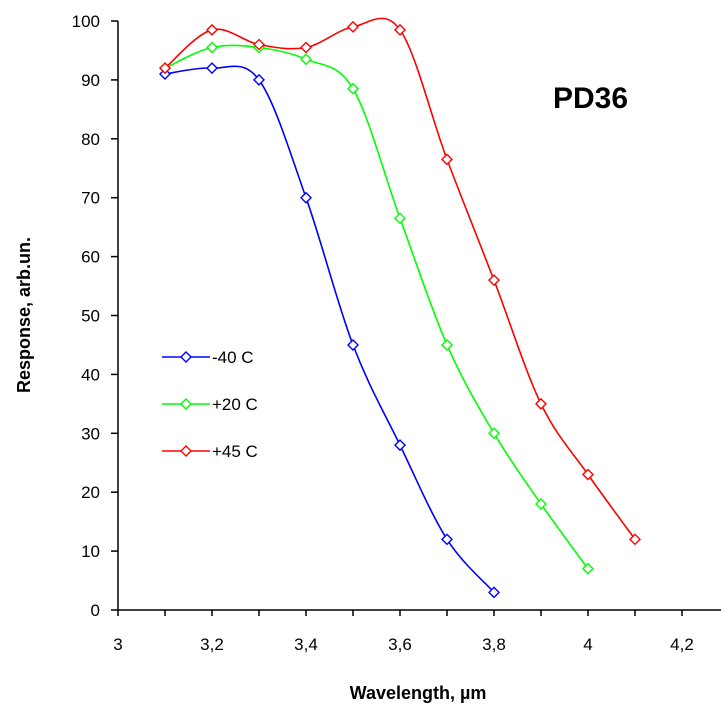  Describe the element at coordinates (212, 644) in the screenshot. I see `x-tick-label: 3,2` at that location.